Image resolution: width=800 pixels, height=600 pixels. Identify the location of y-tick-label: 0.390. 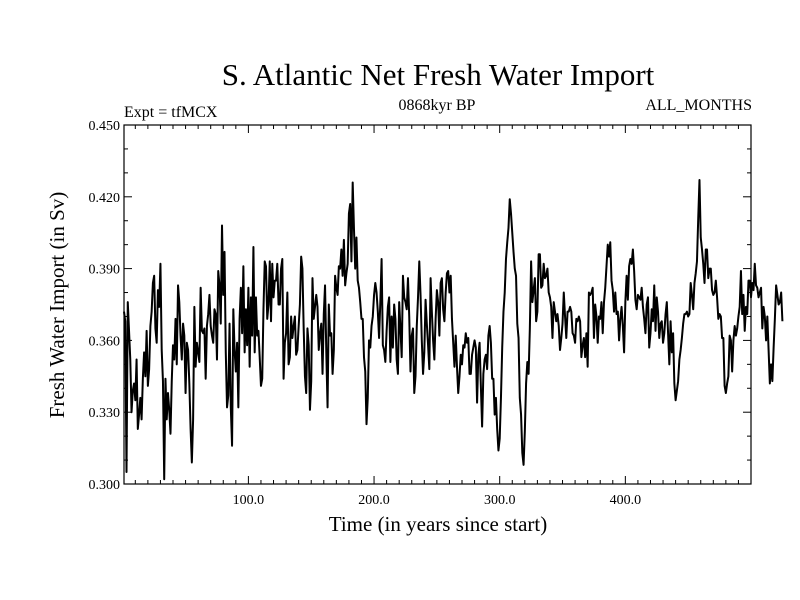
(105, 270).